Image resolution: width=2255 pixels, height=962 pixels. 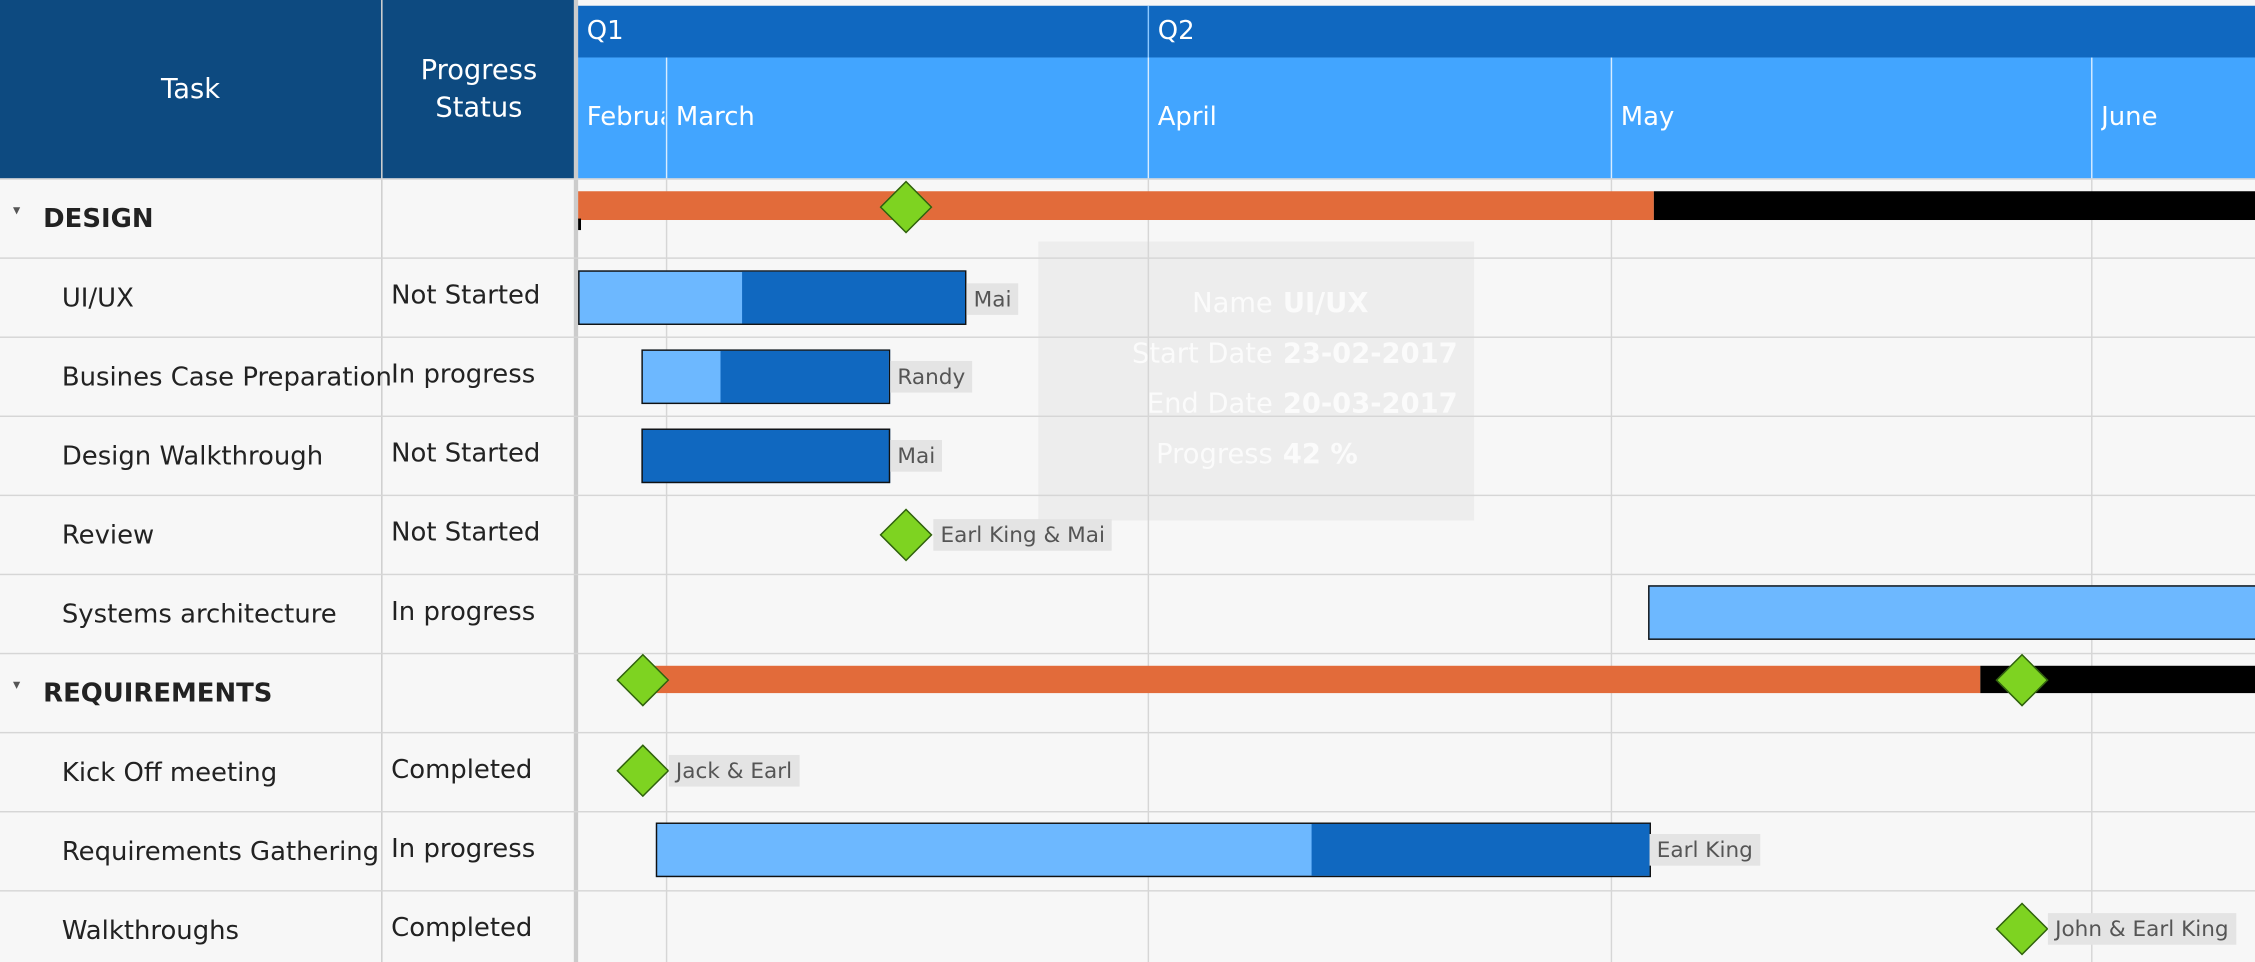 What do you see at coordinates (97, 298) in the screenshot?
I see `task-name: UI/UX` at bounding box center [97, 298].